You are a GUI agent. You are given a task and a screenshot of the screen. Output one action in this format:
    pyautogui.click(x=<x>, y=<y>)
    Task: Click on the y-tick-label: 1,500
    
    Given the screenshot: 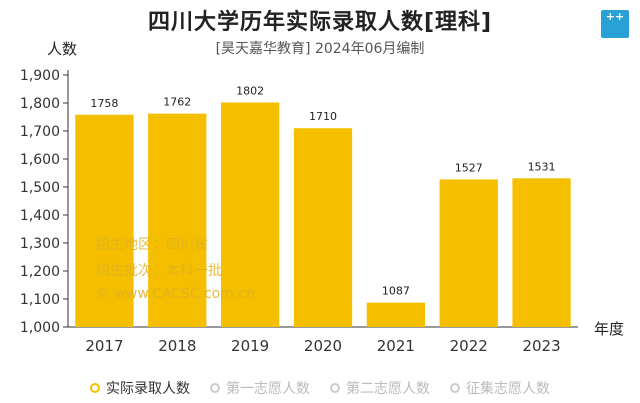 What is the action you would take?
    pyautogui.click(x=40, y=188)
    